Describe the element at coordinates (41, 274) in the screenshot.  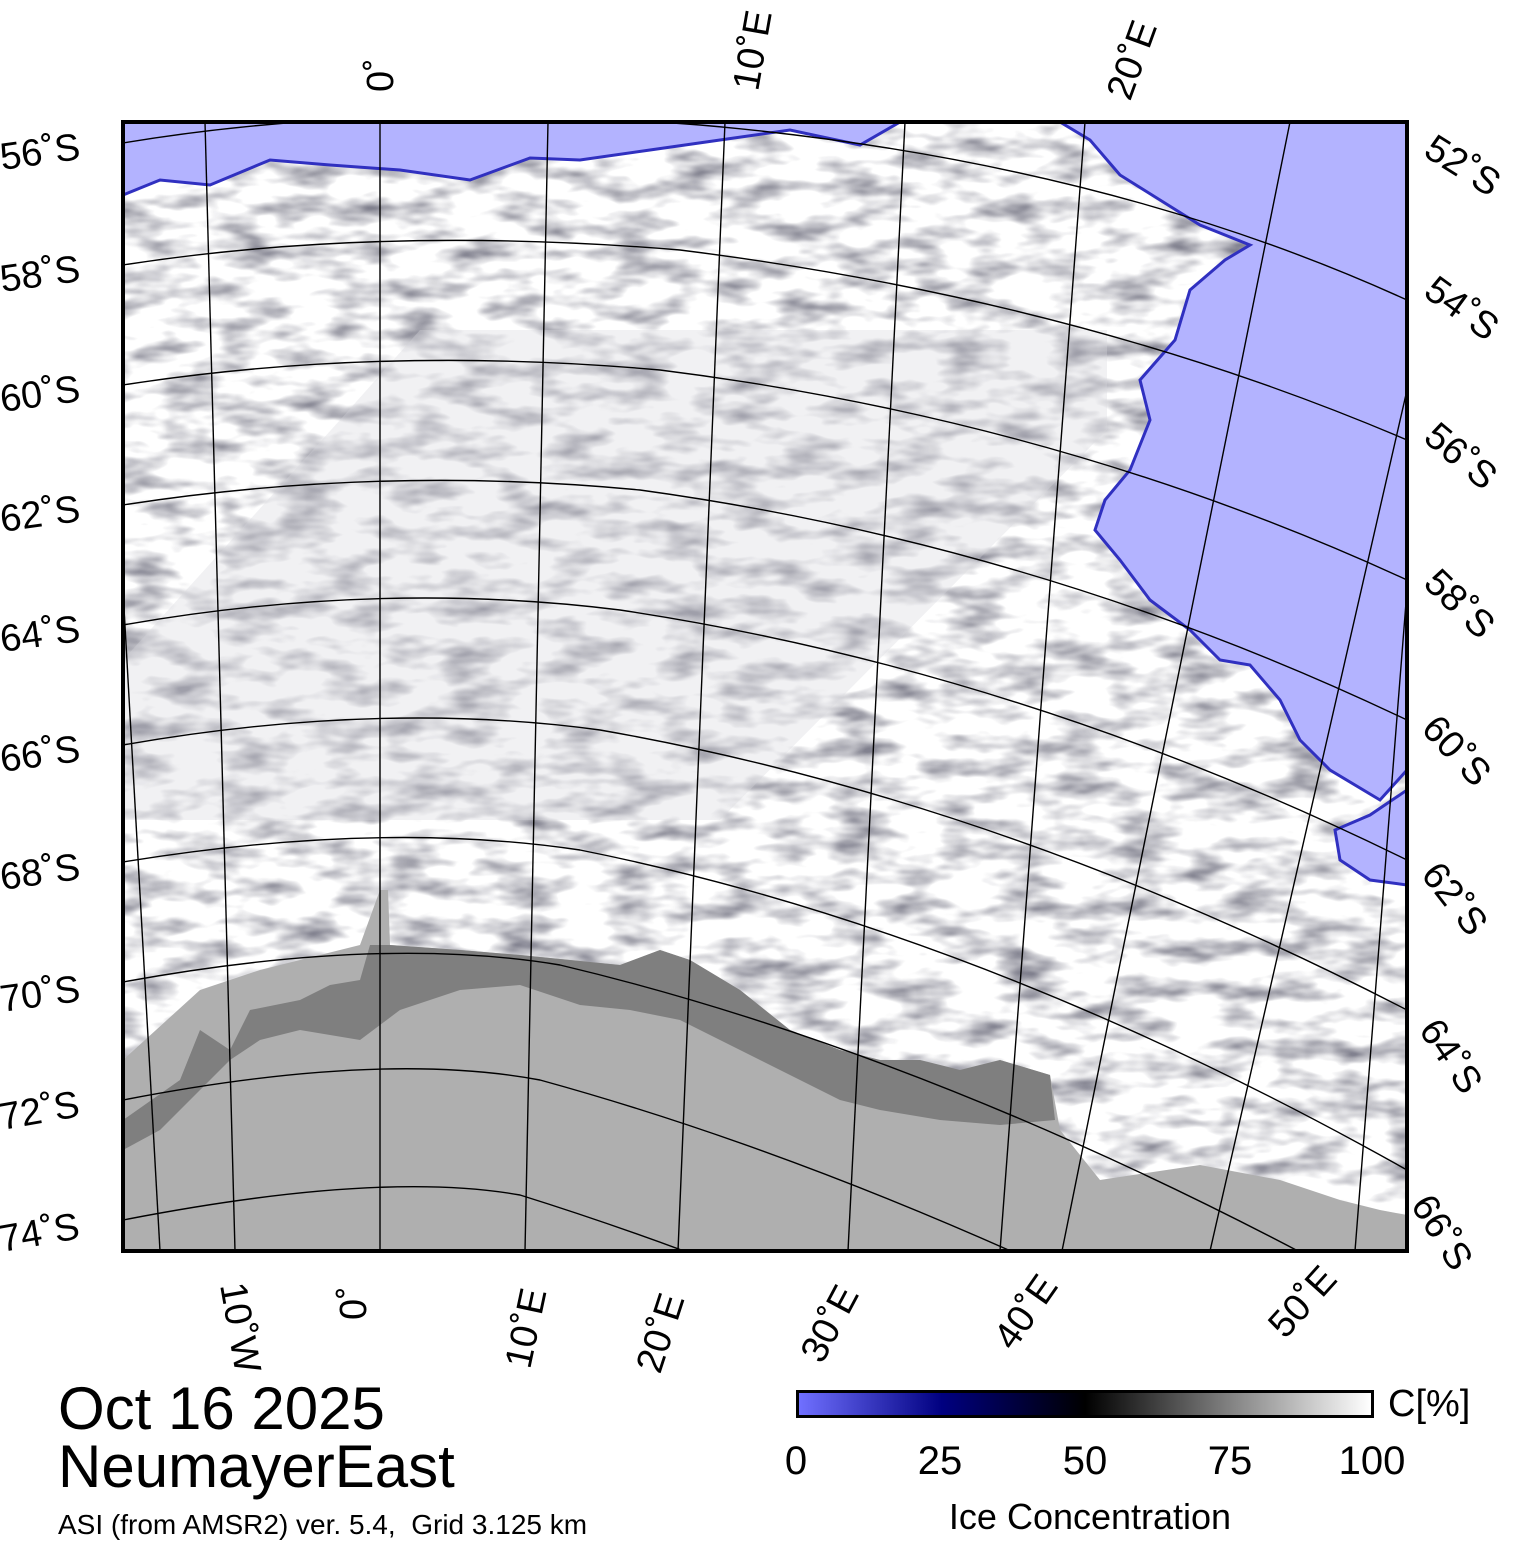
I see `lat-label-left: 58˚S` at that location.